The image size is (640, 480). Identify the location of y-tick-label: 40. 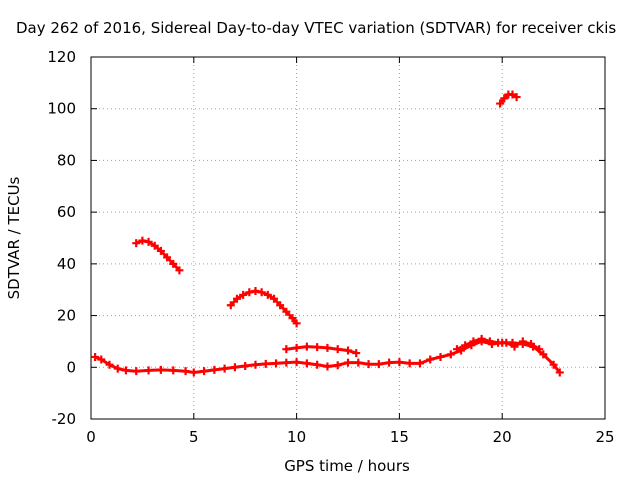
(66, 264).